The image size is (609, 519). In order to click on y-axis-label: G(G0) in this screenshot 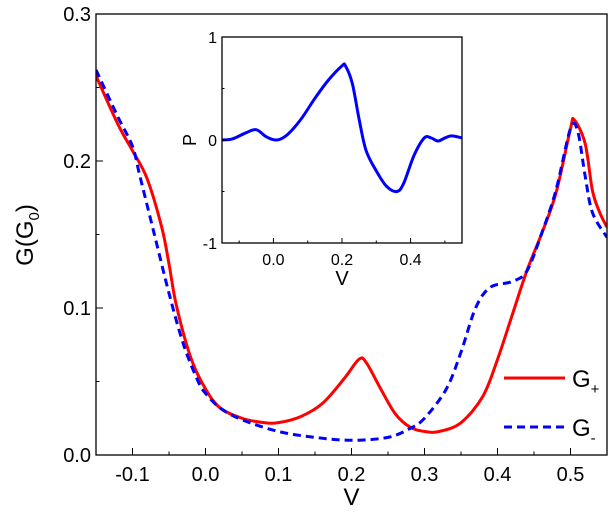, I will do `click(27, 235)`.